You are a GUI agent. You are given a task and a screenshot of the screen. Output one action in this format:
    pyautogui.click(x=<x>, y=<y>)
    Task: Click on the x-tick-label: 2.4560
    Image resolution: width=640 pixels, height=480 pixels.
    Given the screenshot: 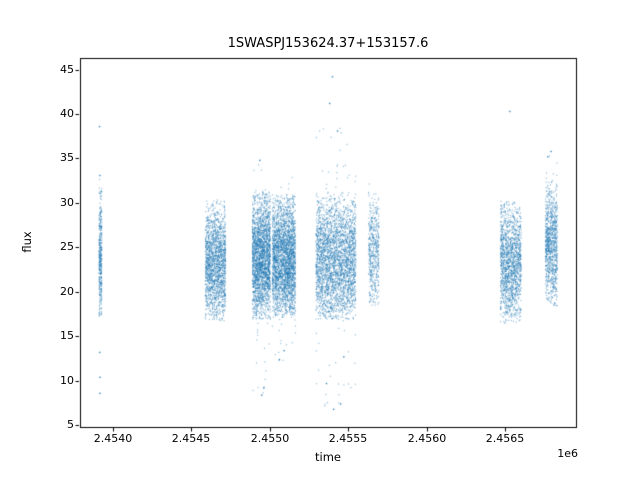 What is the action you would take?
    pyautogui.click(x=427, y=438)
    